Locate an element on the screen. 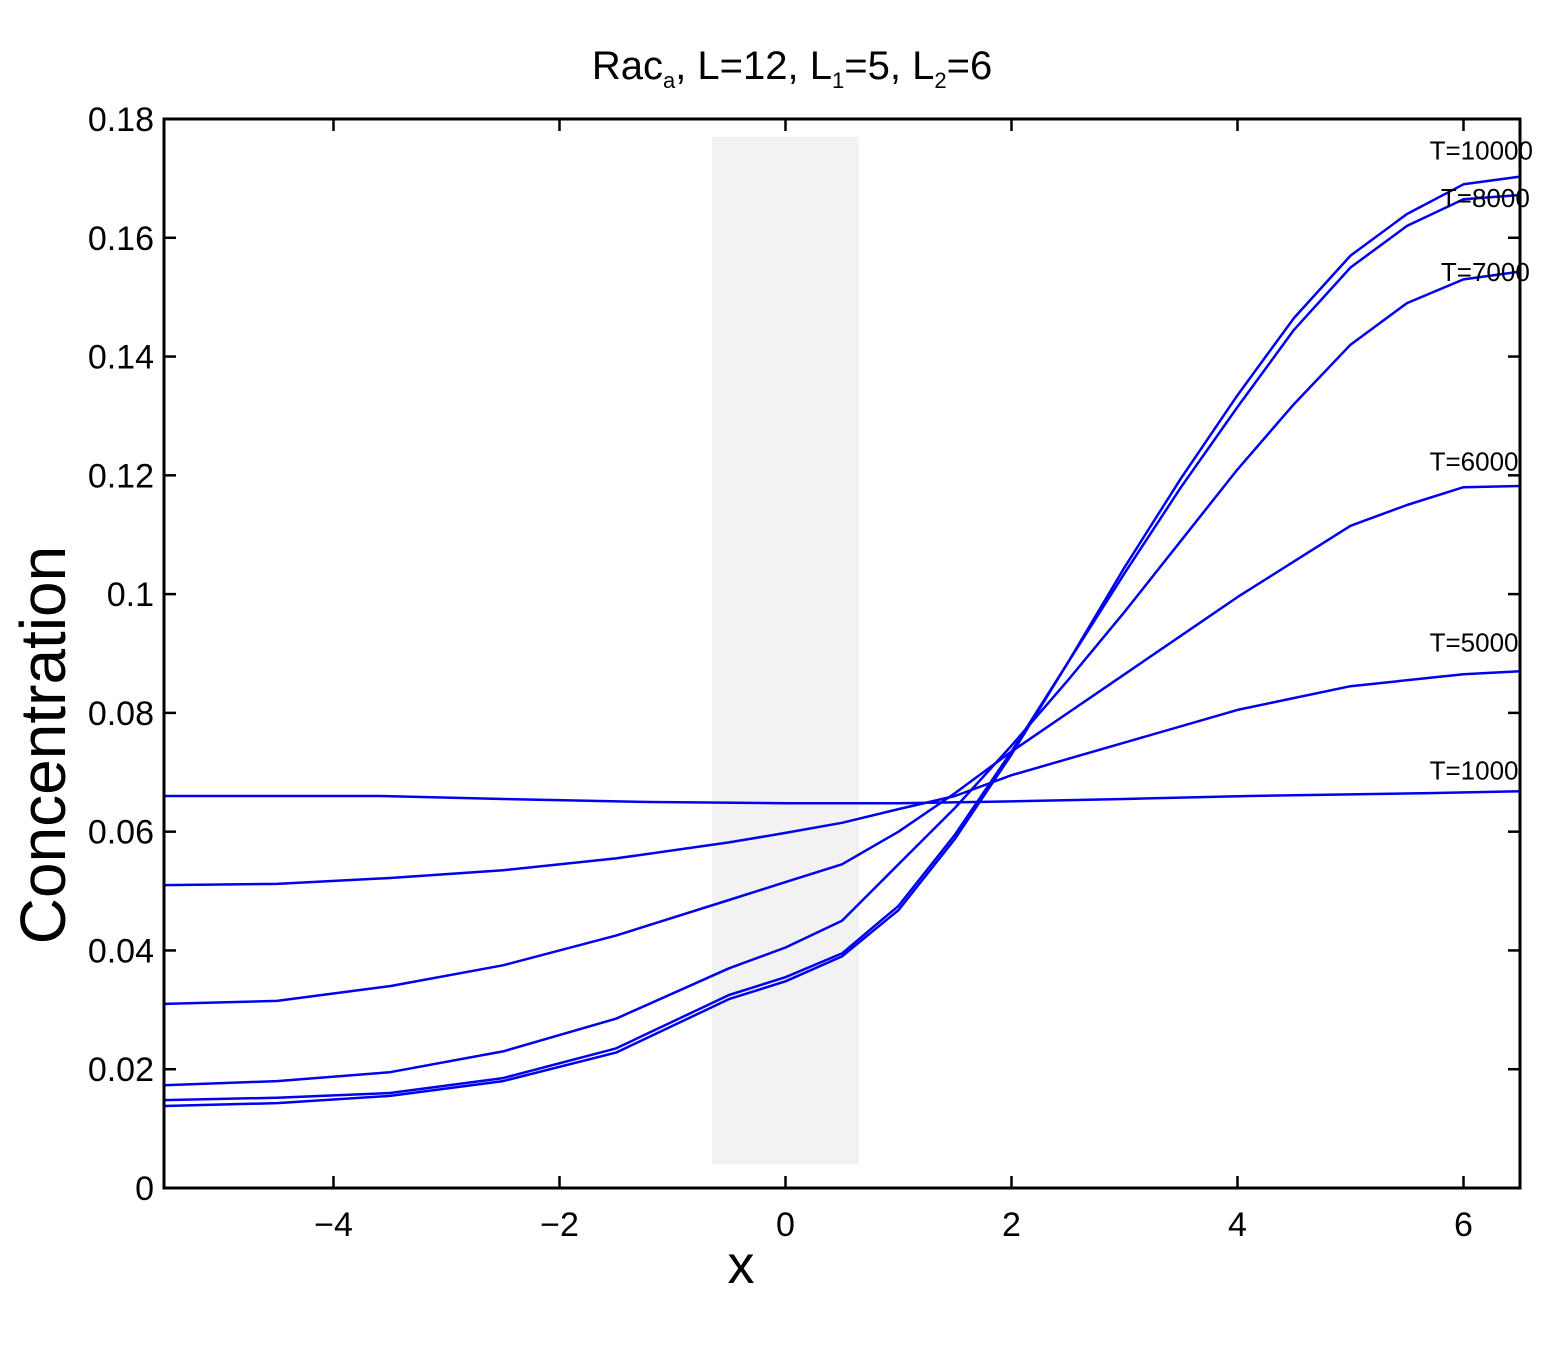  curve-labels: T=10000 T=8000 T=7000 T=6000 T=5000 T=1000 is located at coordinates (1481, 460).